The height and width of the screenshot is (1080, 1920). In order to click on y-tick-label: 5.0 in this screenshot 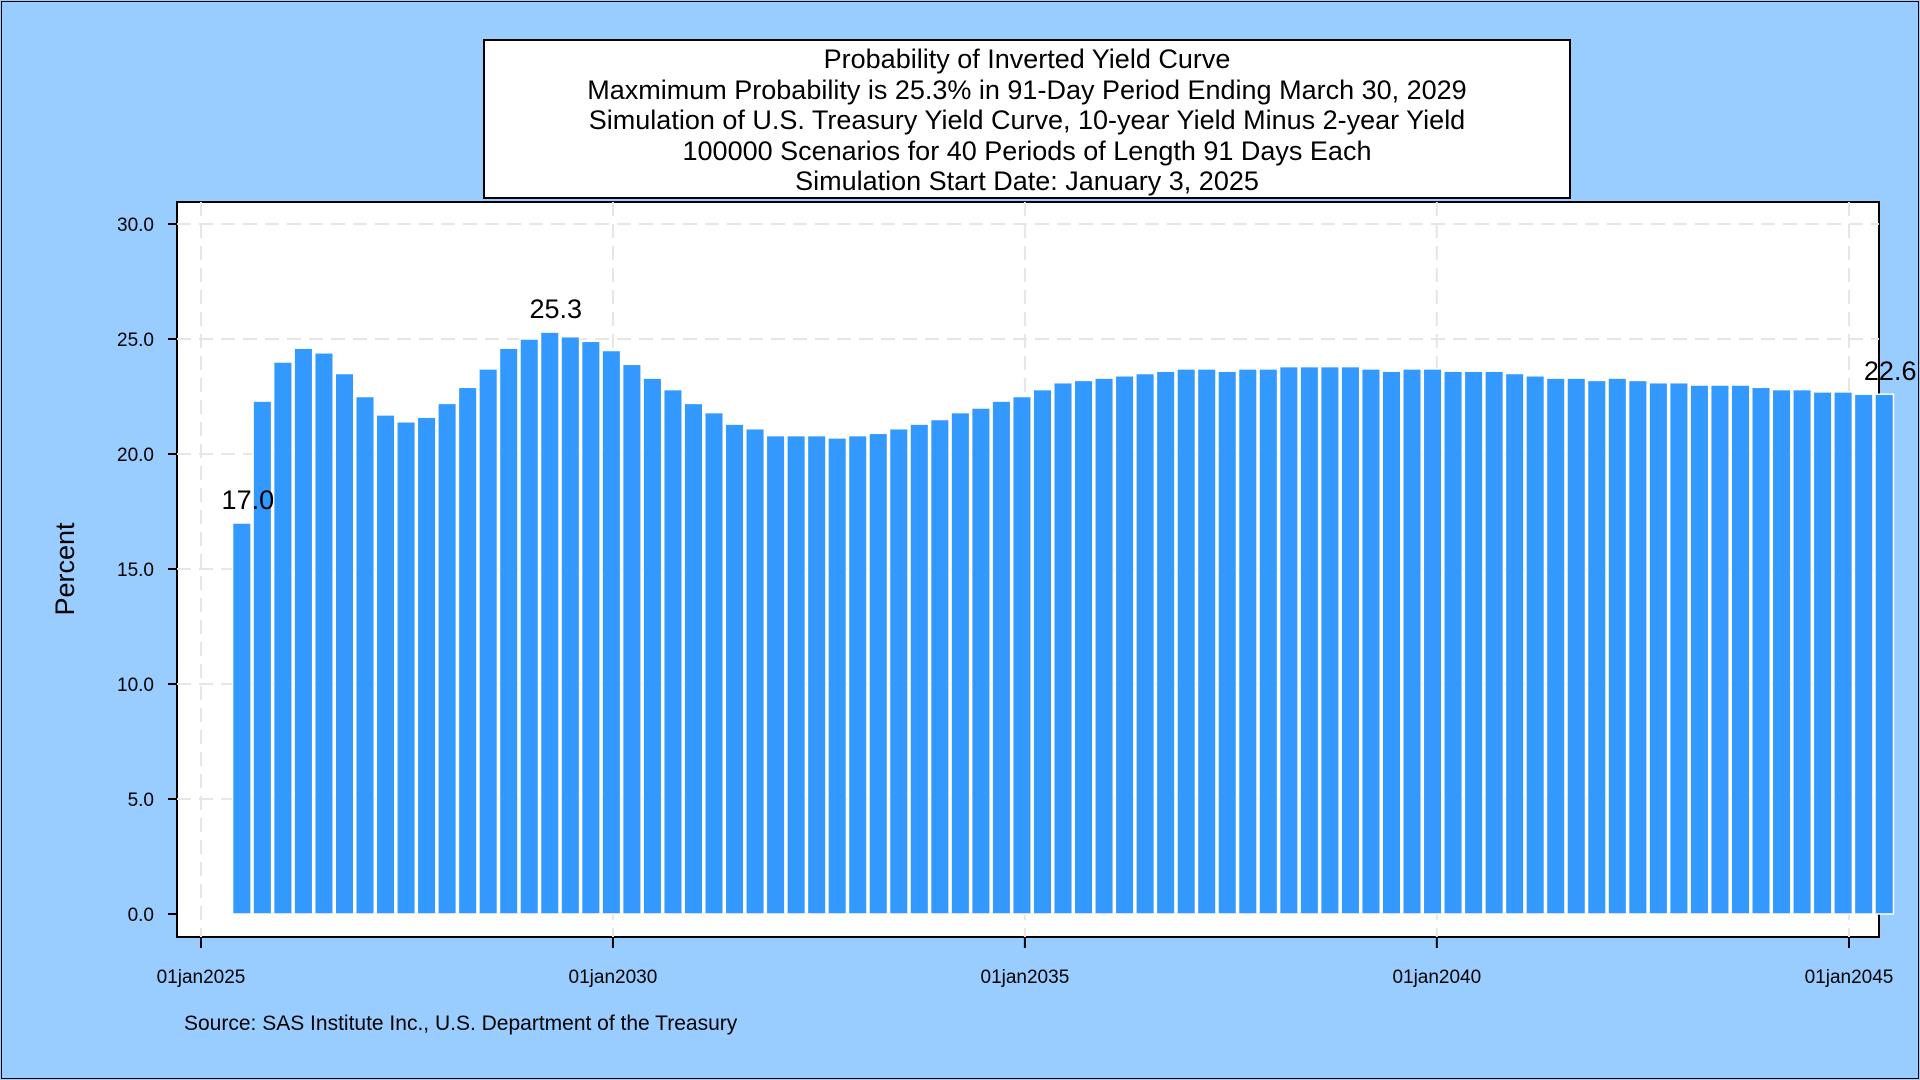, I will do `click(141, 800)`.